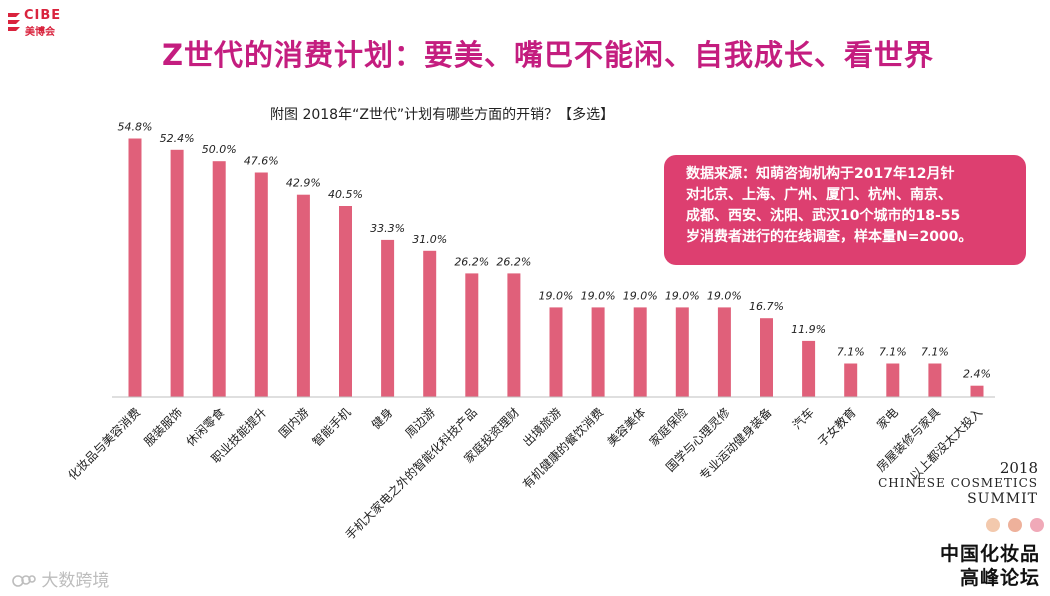 The width and height of the screenshot is (1050, 596). Describe the element at coordinates (293, 422) in the screenshot. I see `category-label: 国内游` at that location.